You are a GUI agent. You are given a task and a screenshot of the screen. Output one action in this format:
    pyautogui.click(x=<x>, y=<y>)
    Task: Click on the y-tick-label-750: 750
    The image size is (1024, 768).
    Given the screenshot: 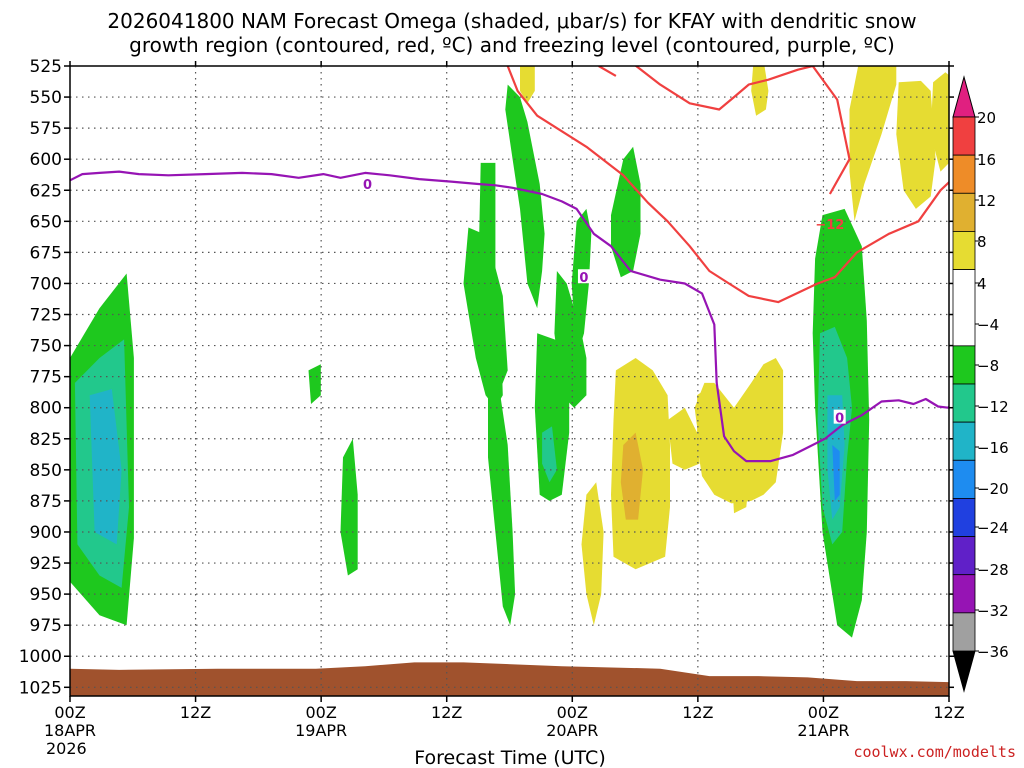 What is the action you would take?
    pyautogui.click(x=46, y=347)
    